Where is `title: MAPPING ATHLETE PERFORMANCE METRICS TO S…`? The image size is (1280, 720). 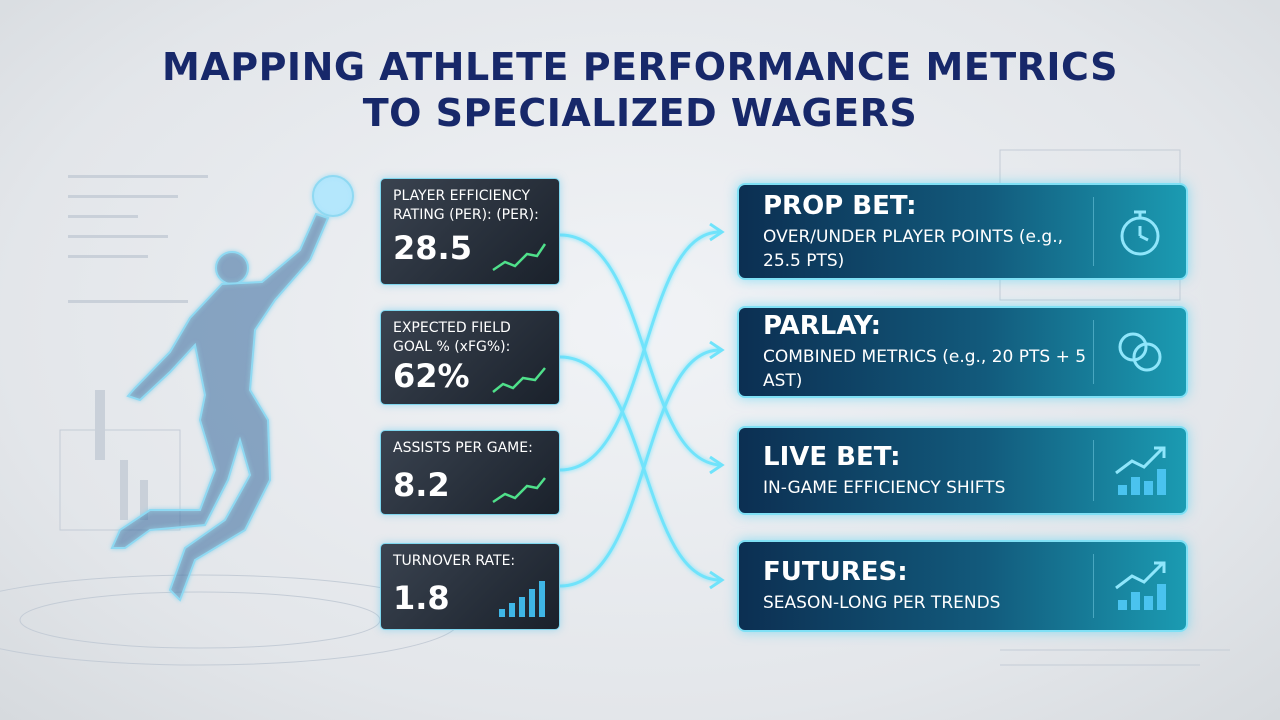 title: MAPPING ATHLETE PERFORMANCE METRICS TO S… is located at coordinates (640, 90).